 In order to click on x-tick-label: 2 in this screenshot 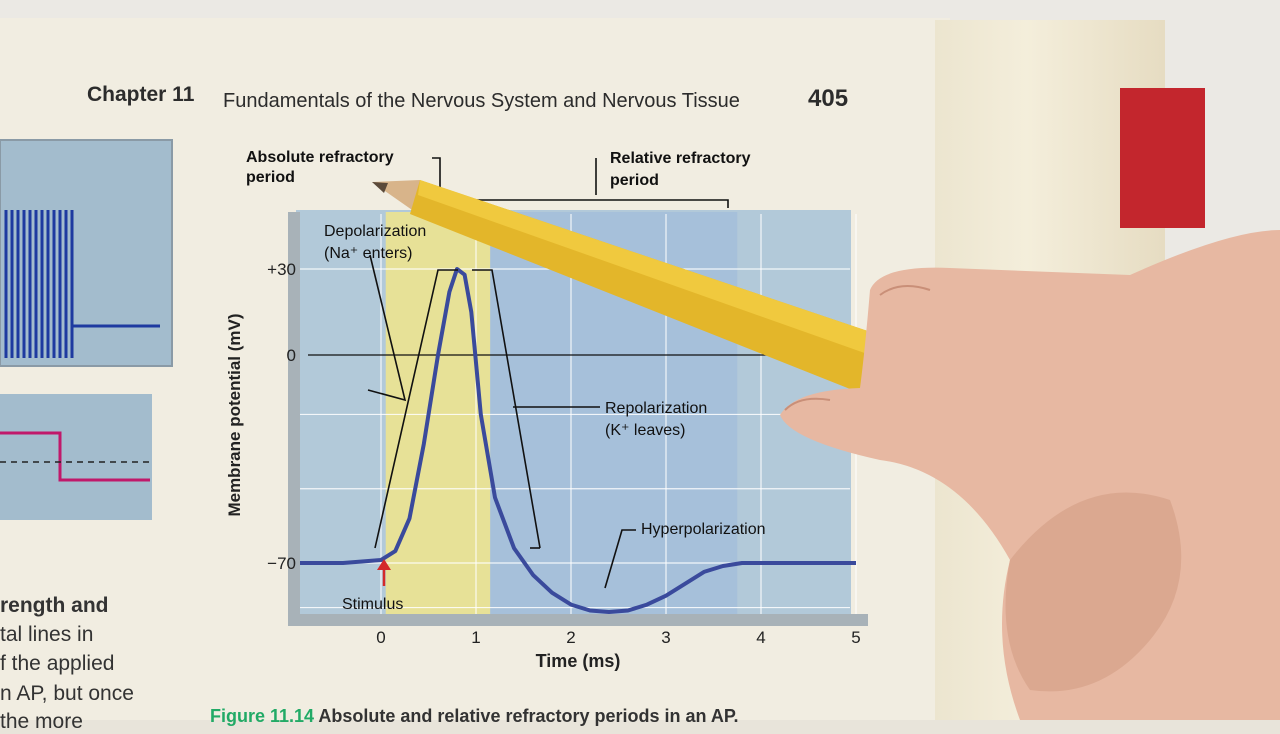, I will do `click(570, 637)`.